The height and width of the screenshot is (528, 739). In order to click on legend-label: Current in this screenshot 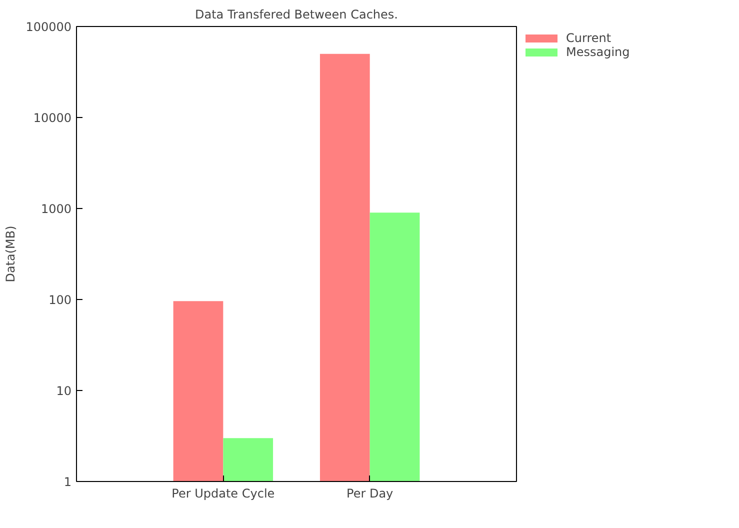, I will do `click(589, 38)`.